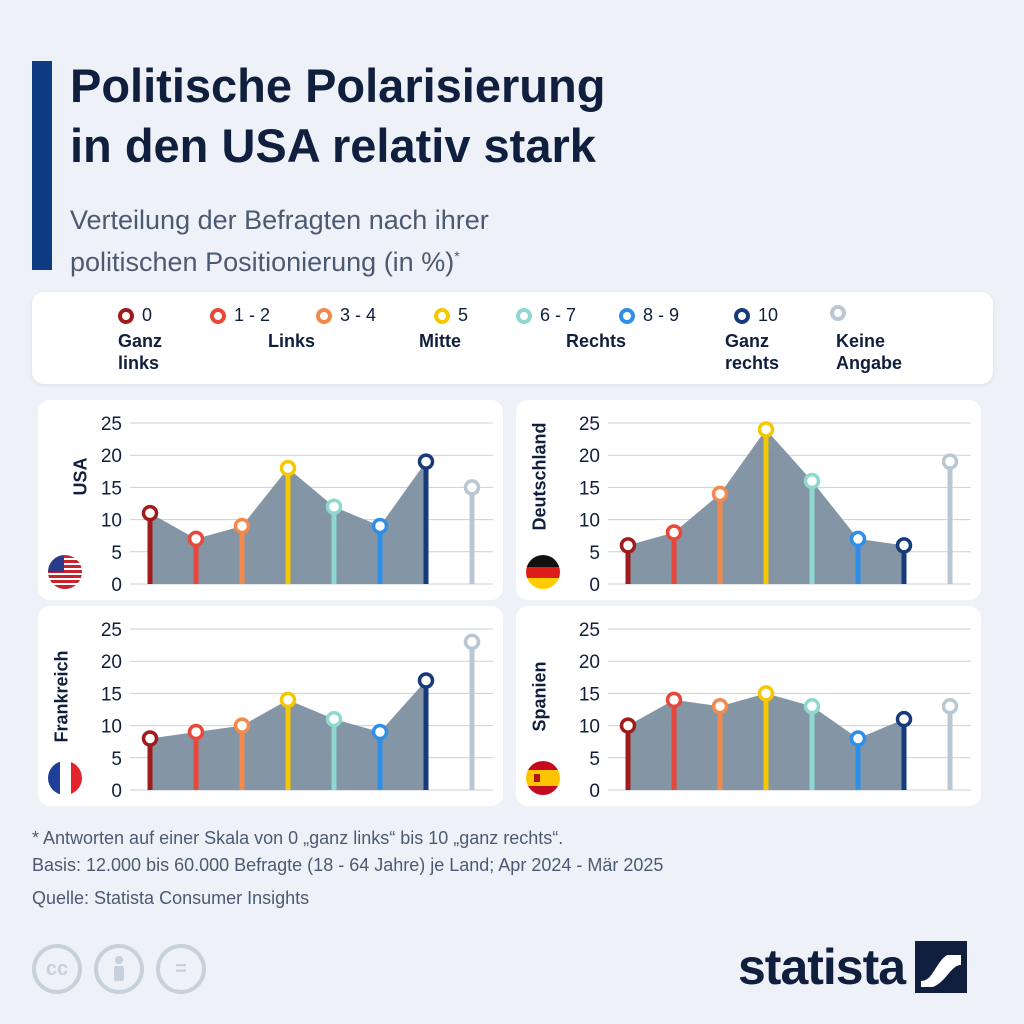 This screenshot has width=1024, height=1024. What do you see at coordinates (546, 315) in the screenshot?
I see `legend-item-6-7: 6 - 7` at bounding box center [546, 315].